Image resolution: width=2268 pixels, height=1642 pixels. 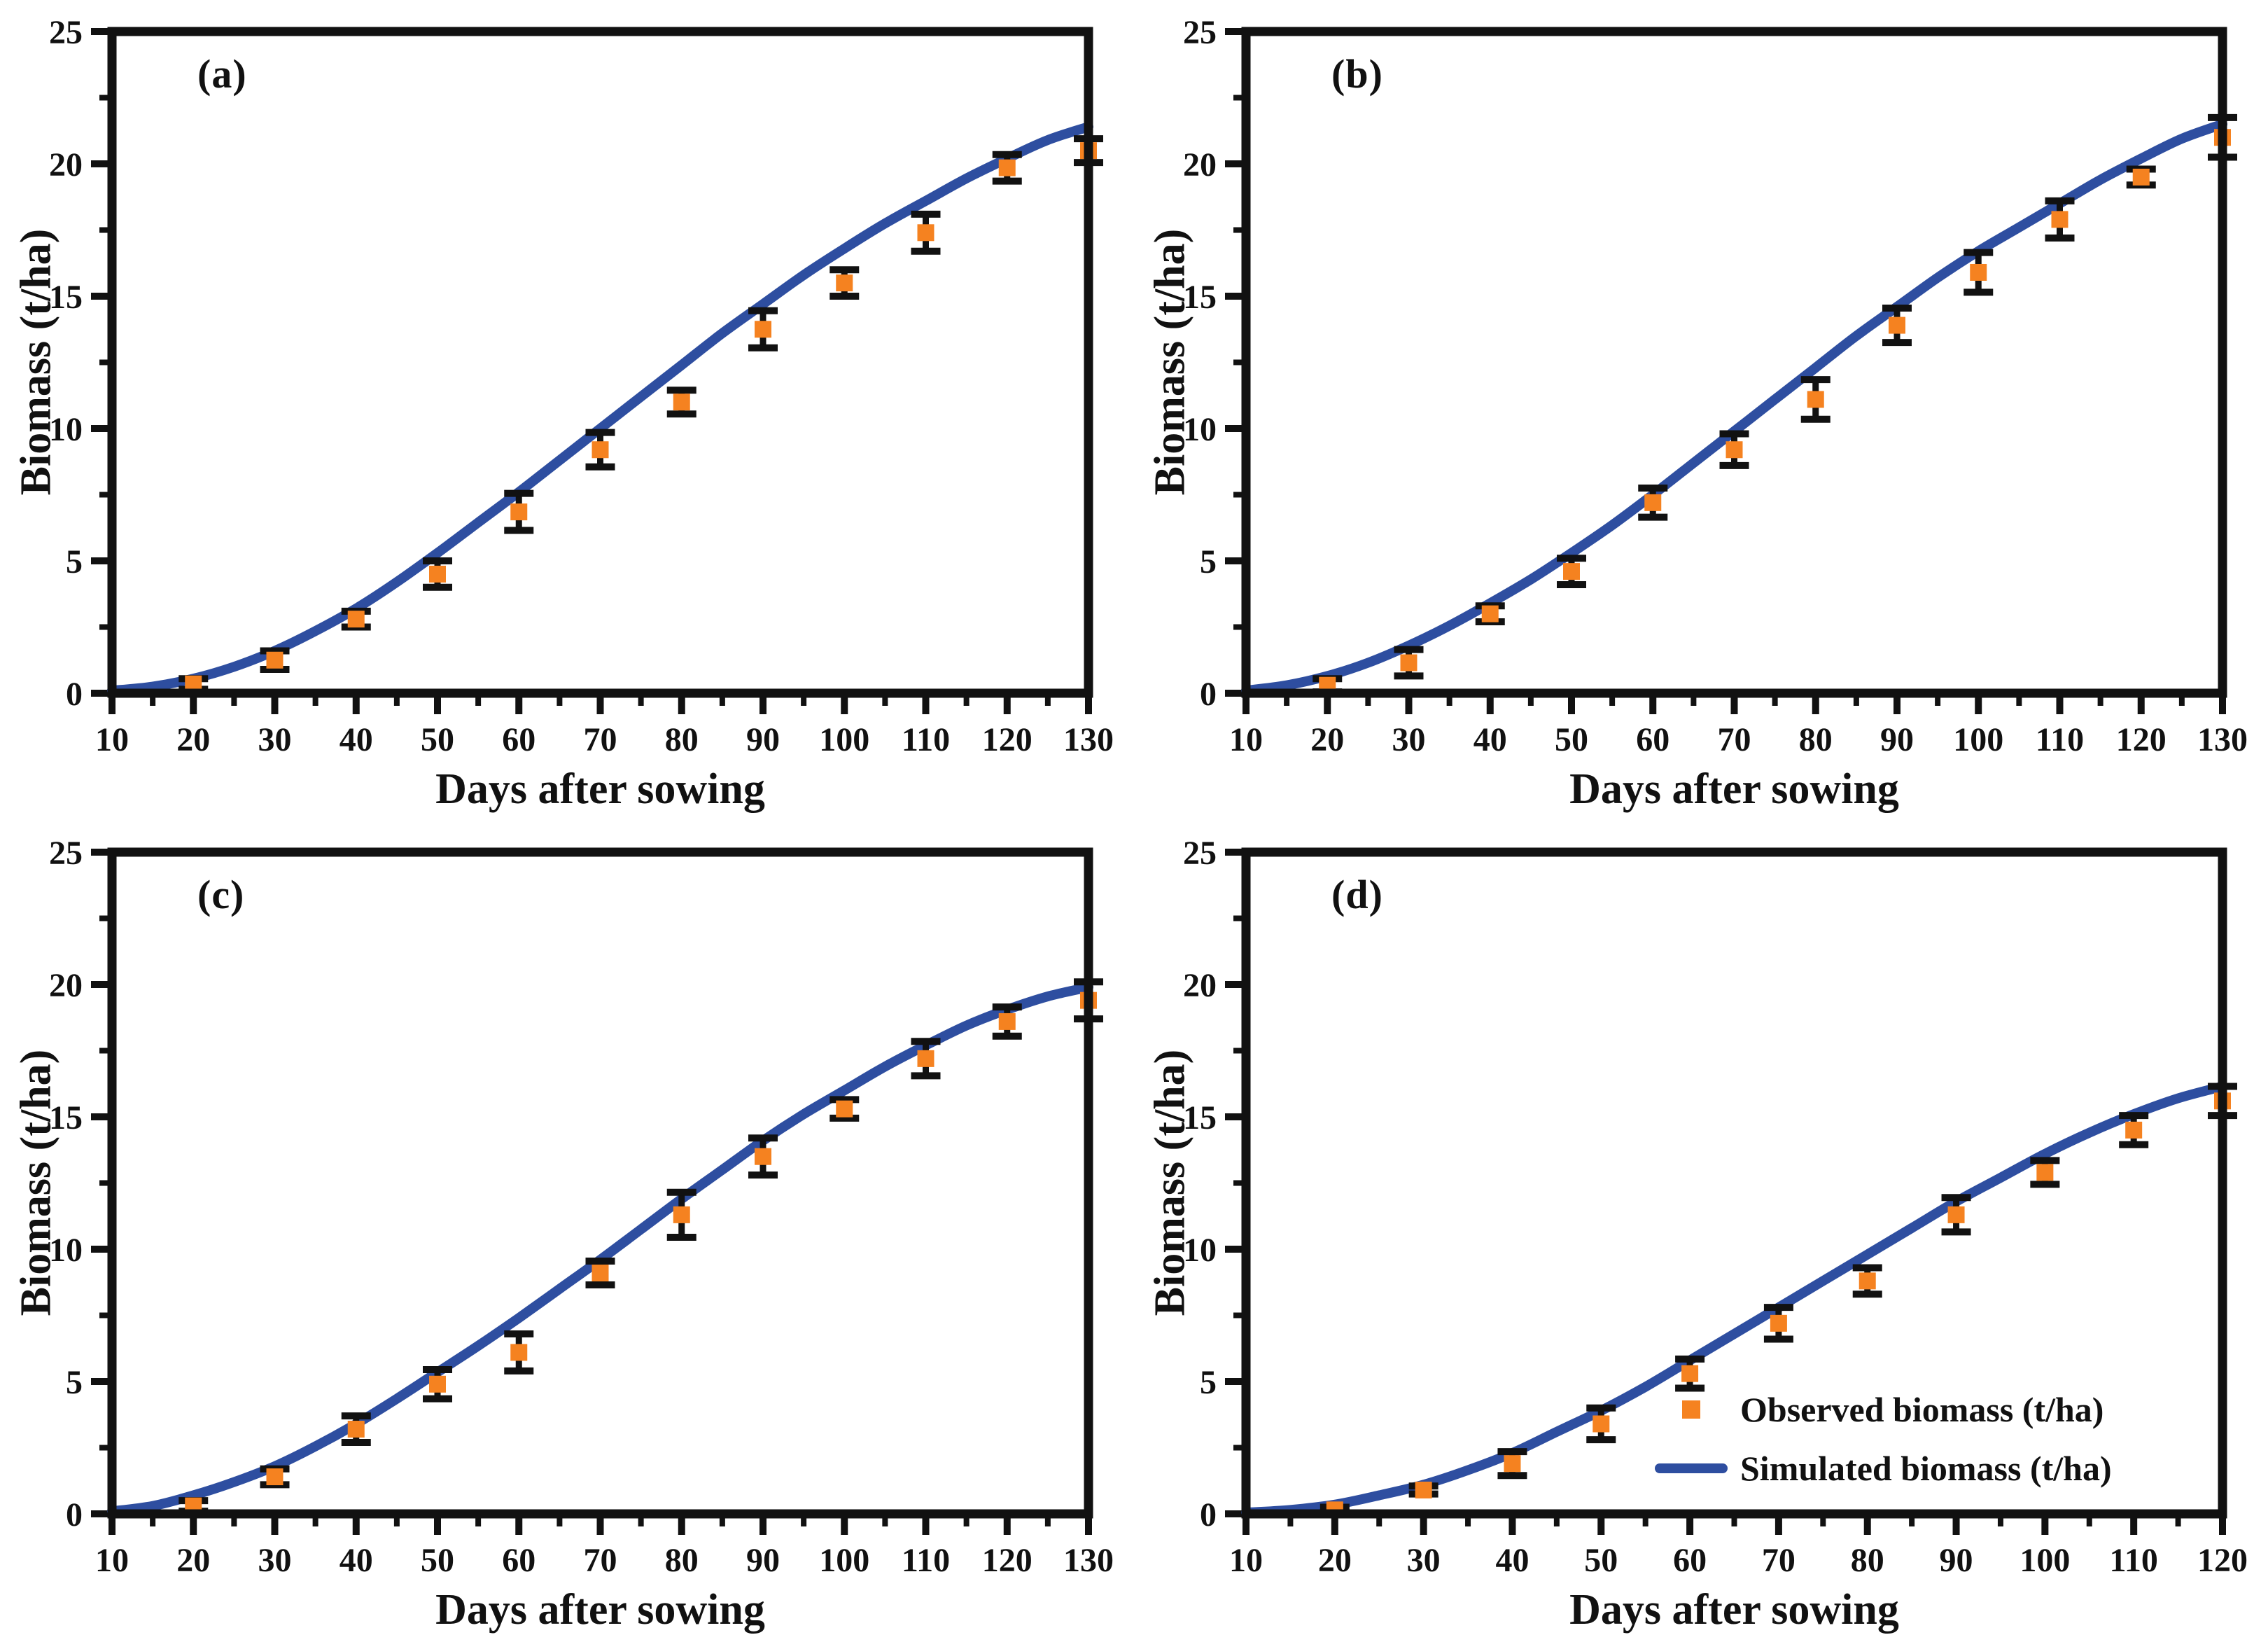 I want to click on observed-marker-icon, so click(x=1691, y=1409).